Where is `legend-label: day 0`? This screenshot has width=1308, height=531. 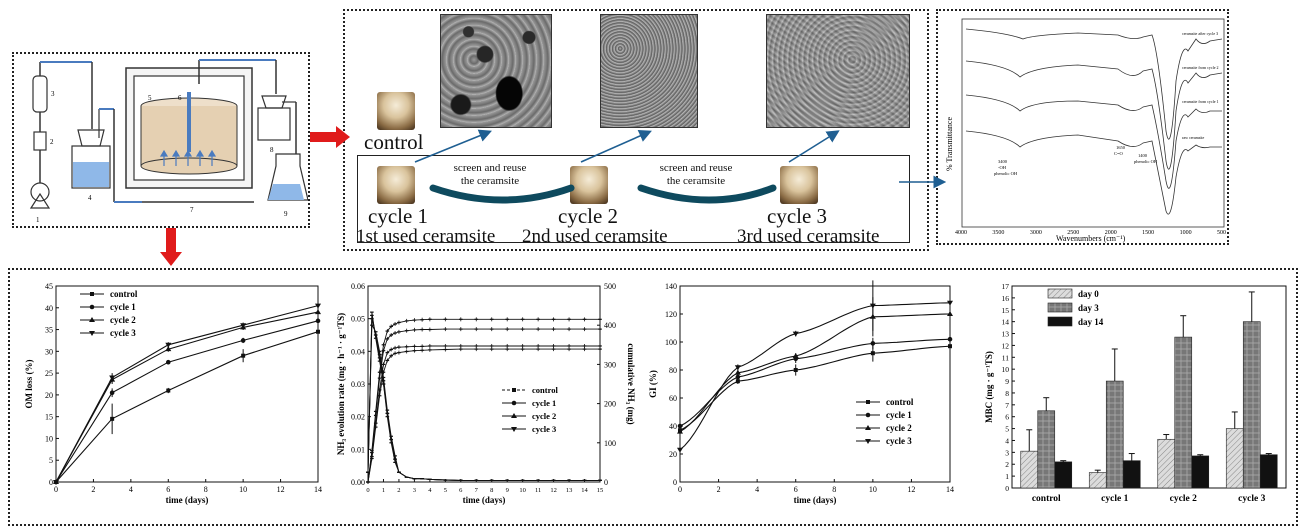 legend-label: day 0 is located at coordinates (1088, 294).